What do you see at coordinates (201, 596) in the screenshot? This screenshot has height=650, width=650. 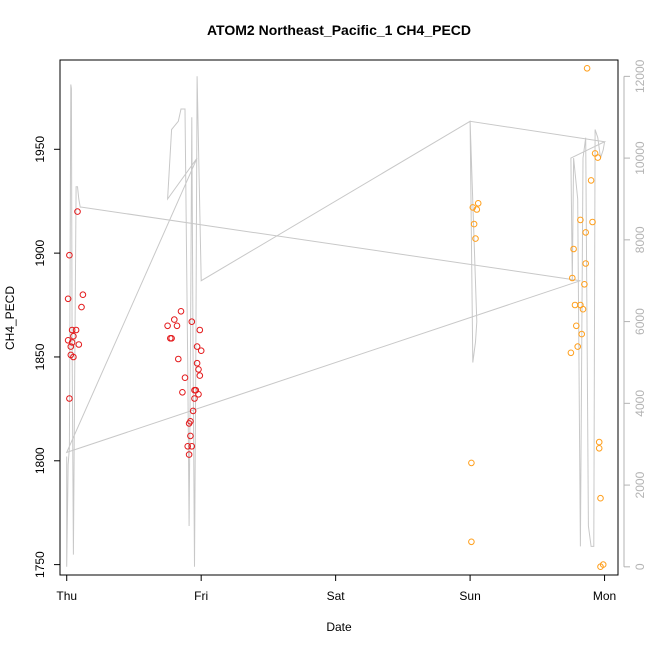 I see `x-tick-label: Fri` at bounding box center [201, 596].